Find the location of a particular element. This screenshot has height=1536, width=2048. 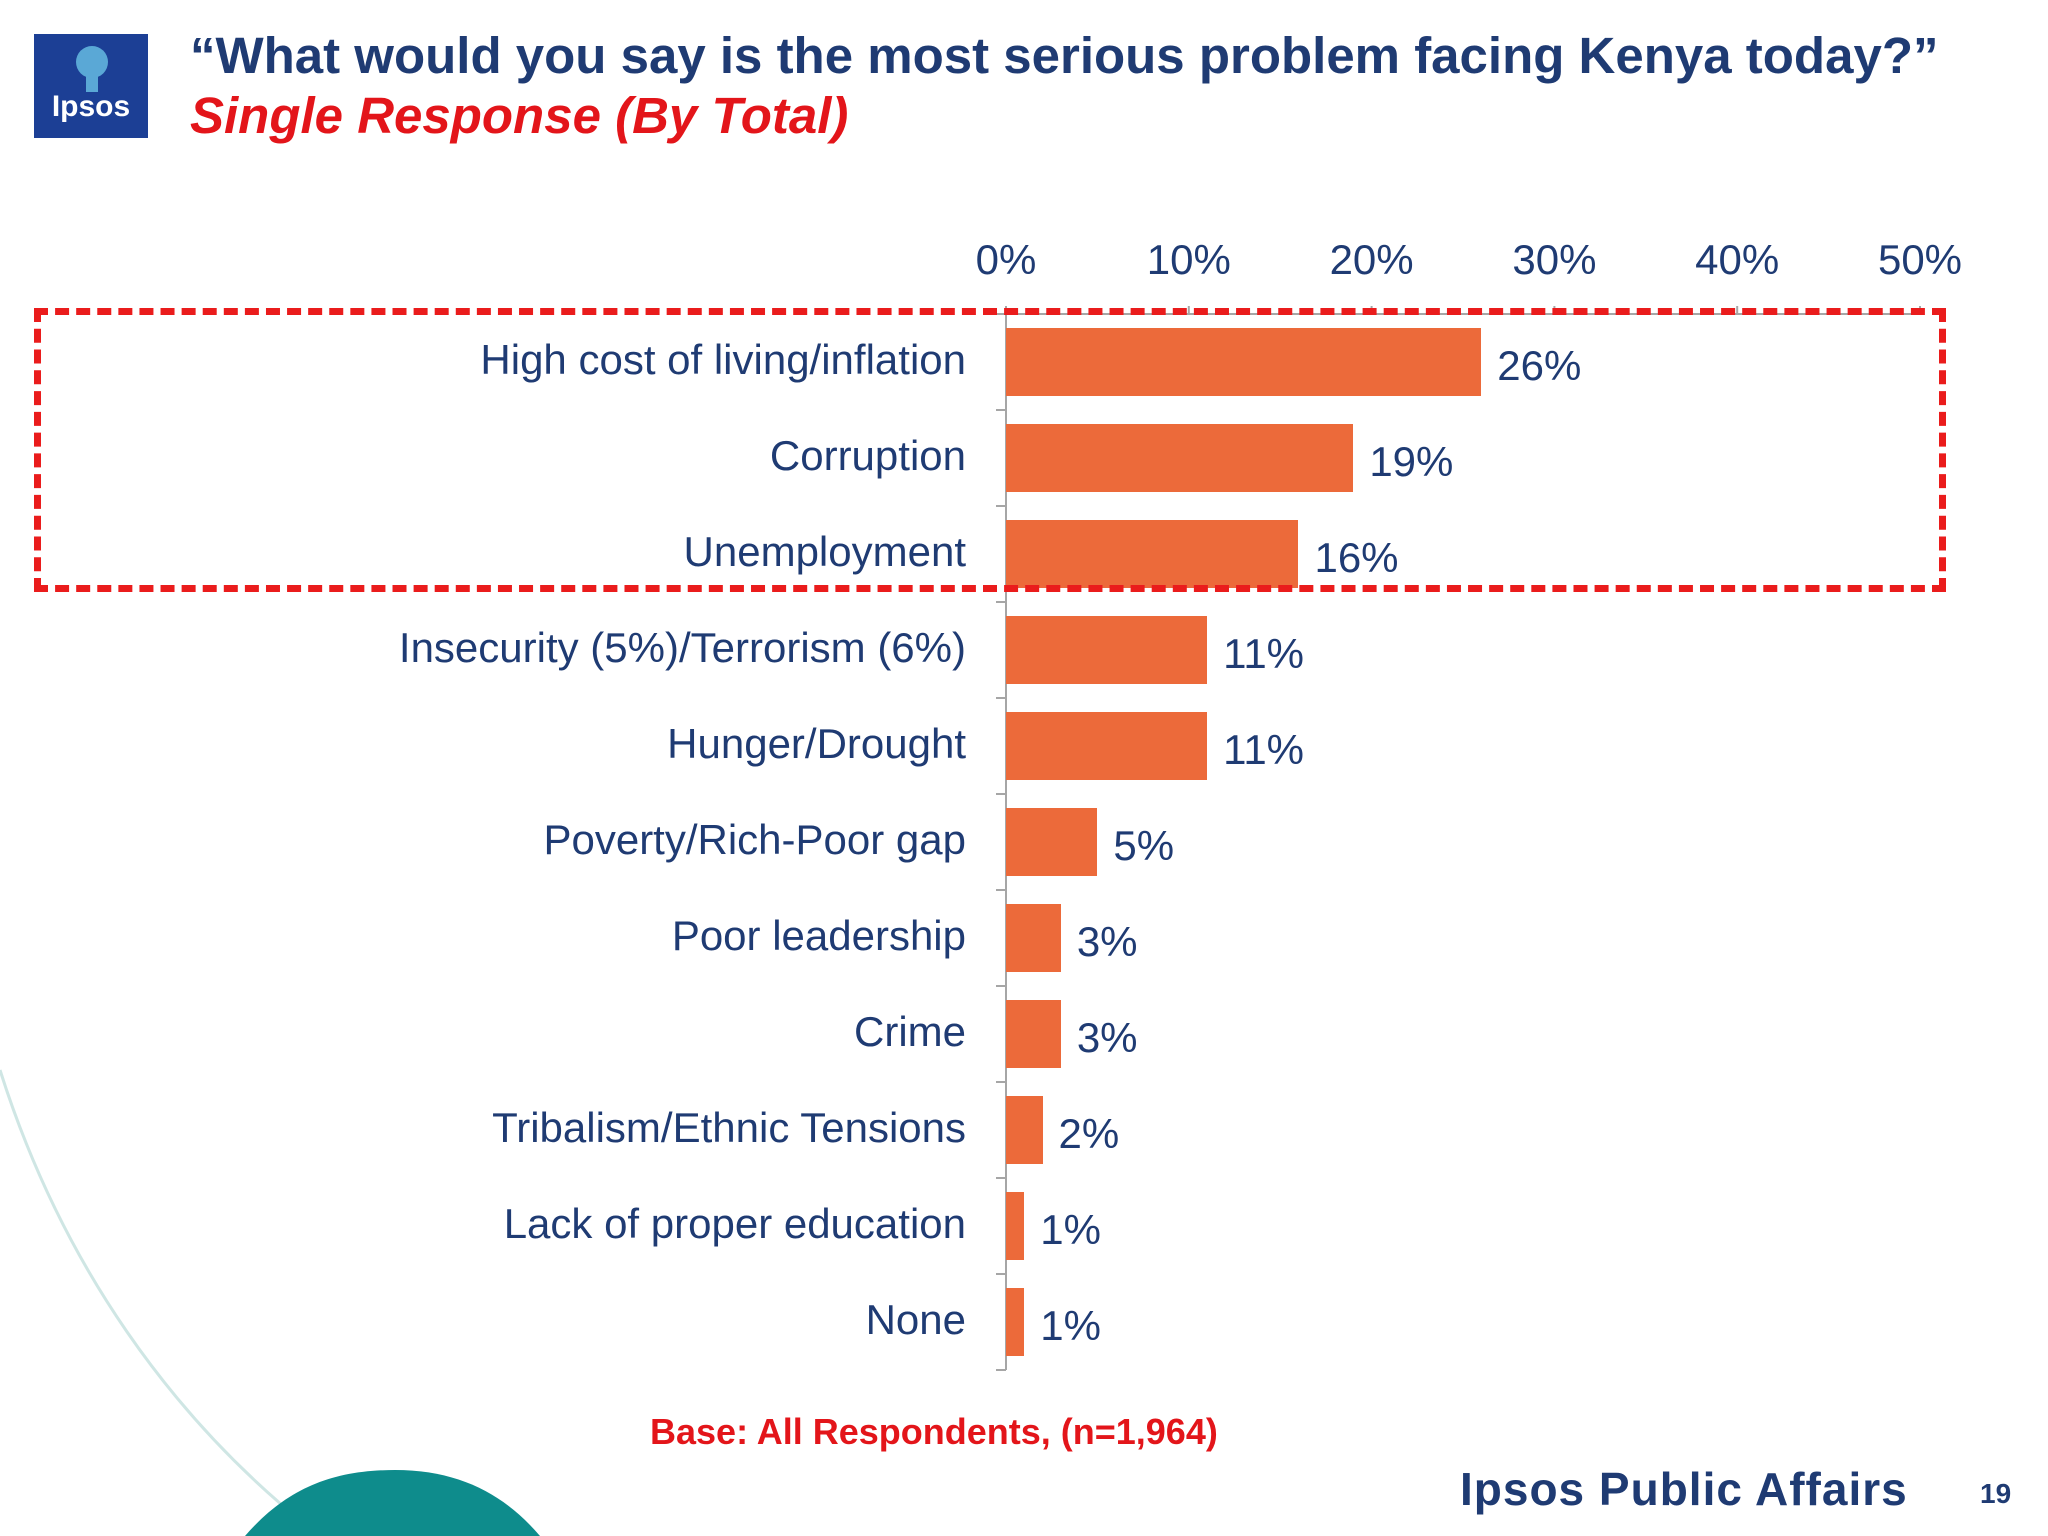

category-label: Unemployment is located at coordinates (824, 551).